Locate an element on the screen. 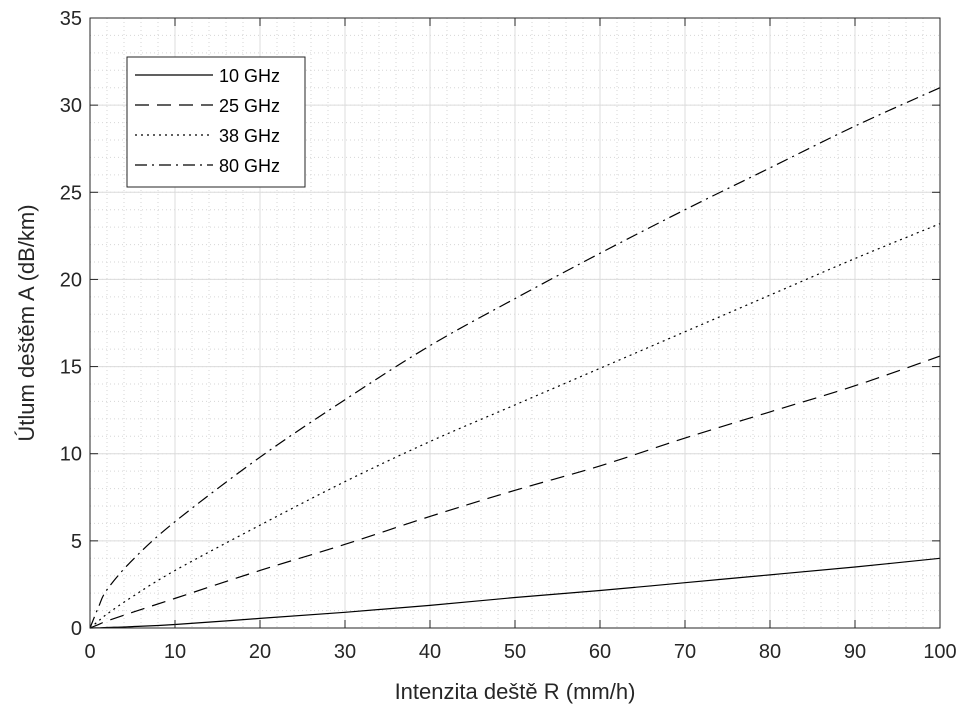  x-tick-labels: 0 10 20 30 40 50 60 70 80 90 100 is located at coordinates (520, 652).